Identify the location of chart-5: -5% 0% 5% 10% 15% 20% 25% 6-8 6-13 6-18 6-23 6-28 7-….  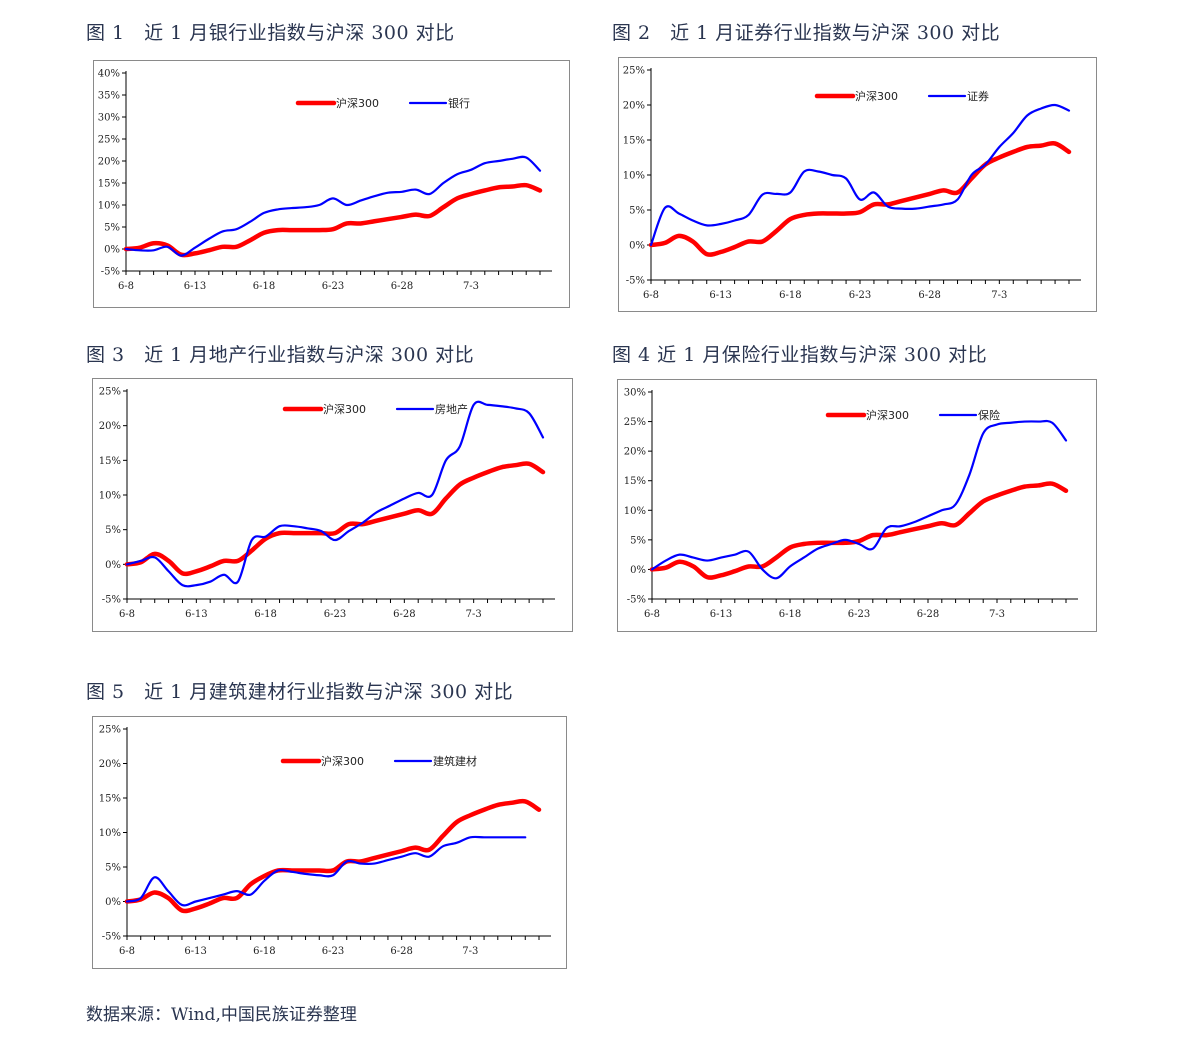
(325, 841).